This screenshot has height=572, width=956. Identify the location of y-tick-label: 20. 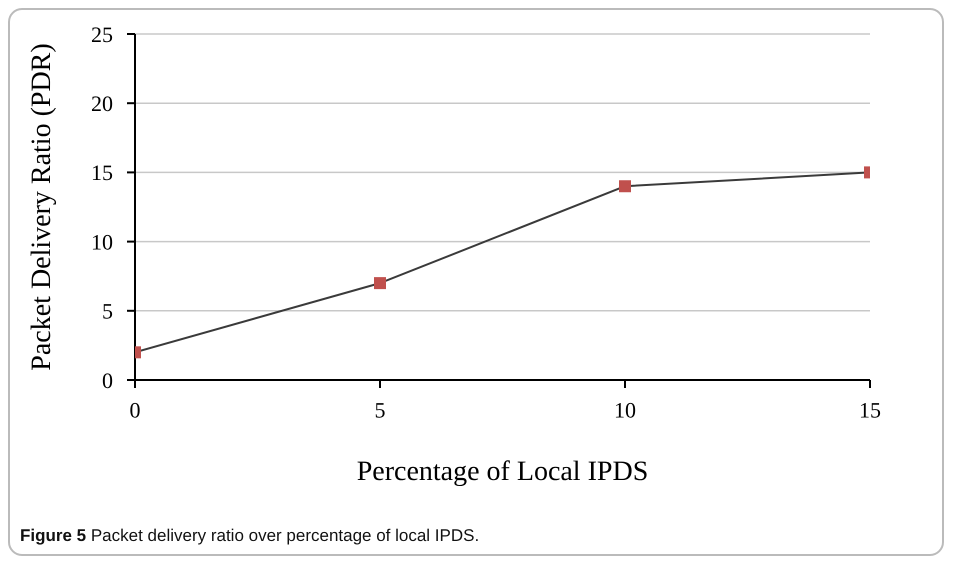
(102, 103).